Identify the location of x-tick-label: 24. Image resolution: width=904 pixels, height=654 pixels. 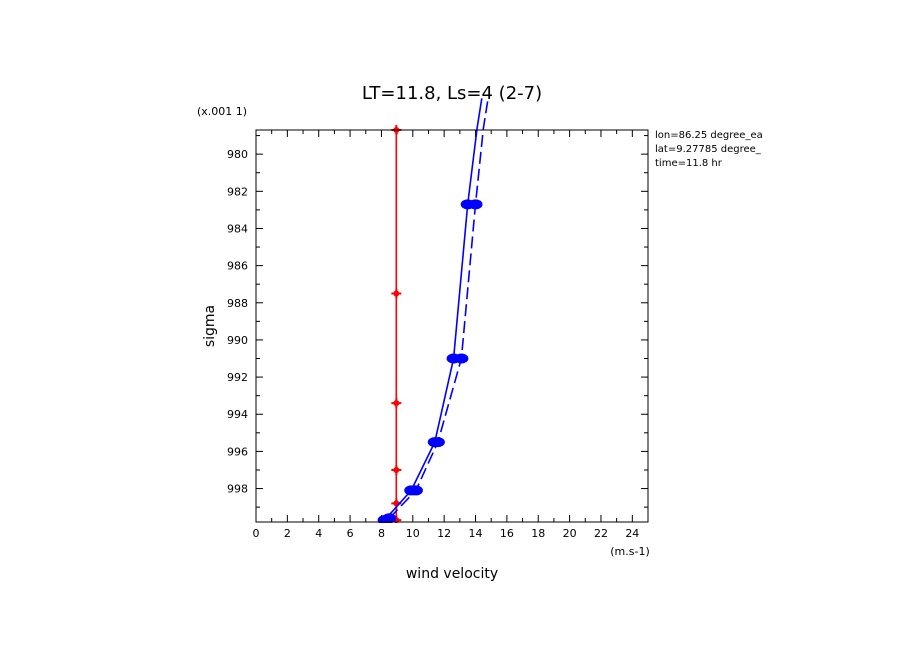
(632, 533).